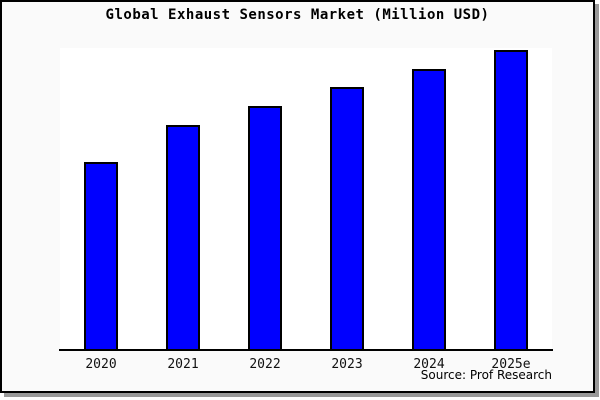  Describe the element at coordinates (183, 238) in the screenshot. I see `bar-2021` at that location.